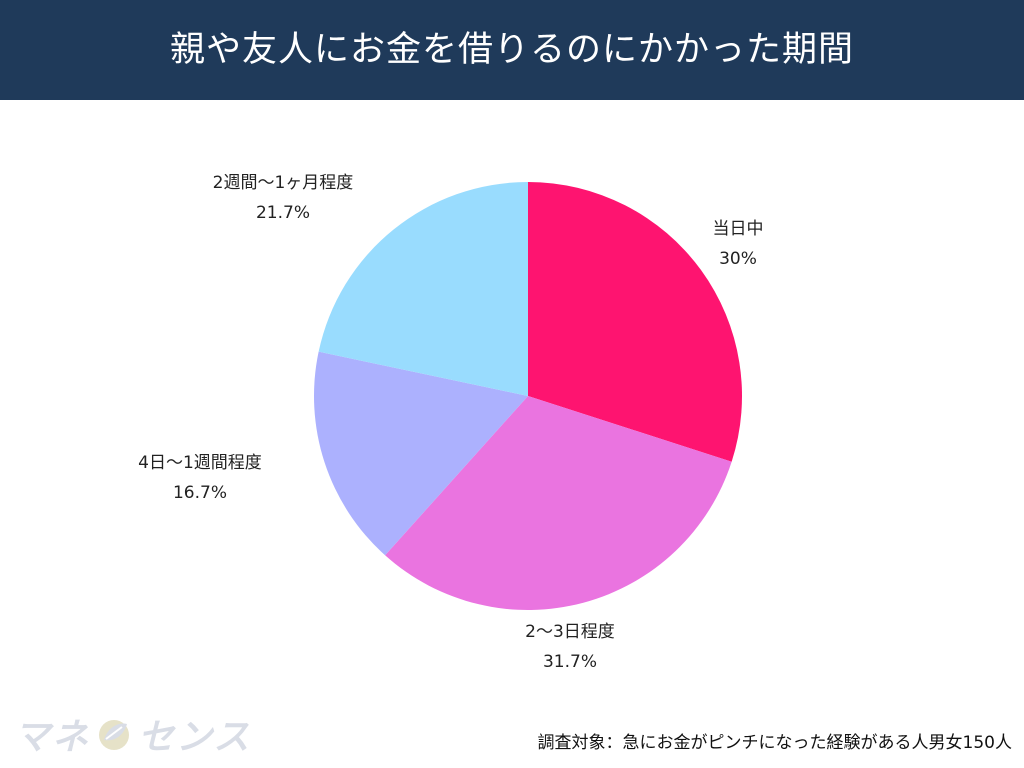 This screenshot has width=1024, height=768. What do you see at coordinates (200, 478) in the screenshot?
I see `slice-label-4-days-1-week: 4日〜1週間程度 16.7%` at bounding box center [200, 478].